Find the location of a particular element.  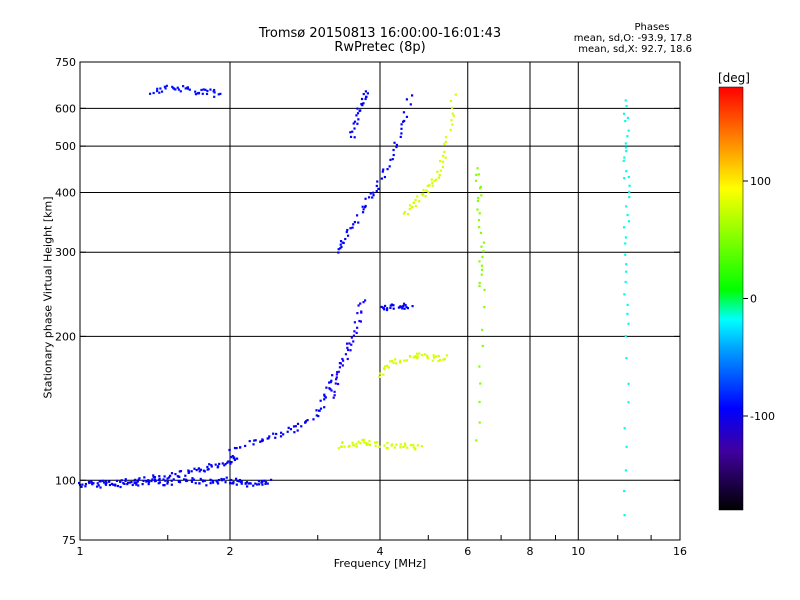

y-tick-label: 400 is located at coordinates (65, 192).